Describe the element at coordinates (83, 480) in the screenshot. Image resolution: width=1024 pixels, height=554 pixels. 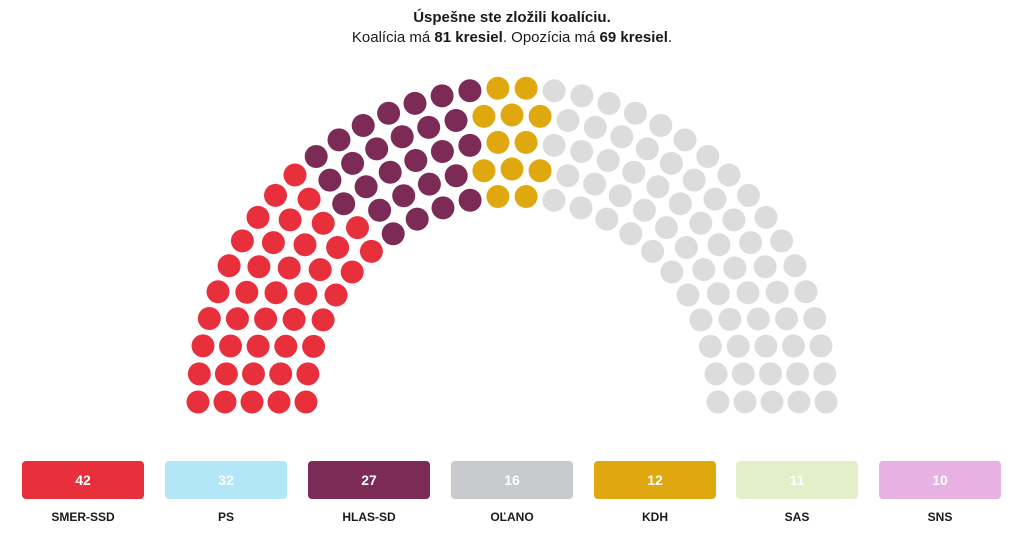
I see `party-seat-box: 42` at that location.